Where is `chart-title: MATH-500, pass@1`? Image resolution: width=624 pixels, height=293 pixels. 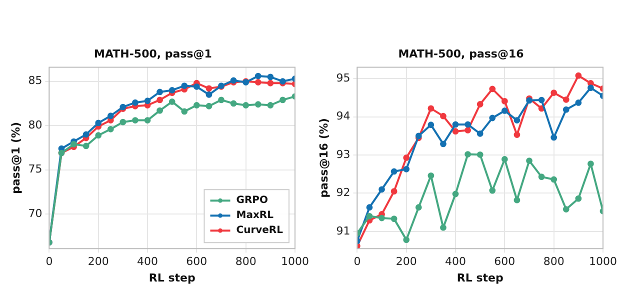
chart-title: MATH-500, pass@1 is located at coordinates (153, 53).